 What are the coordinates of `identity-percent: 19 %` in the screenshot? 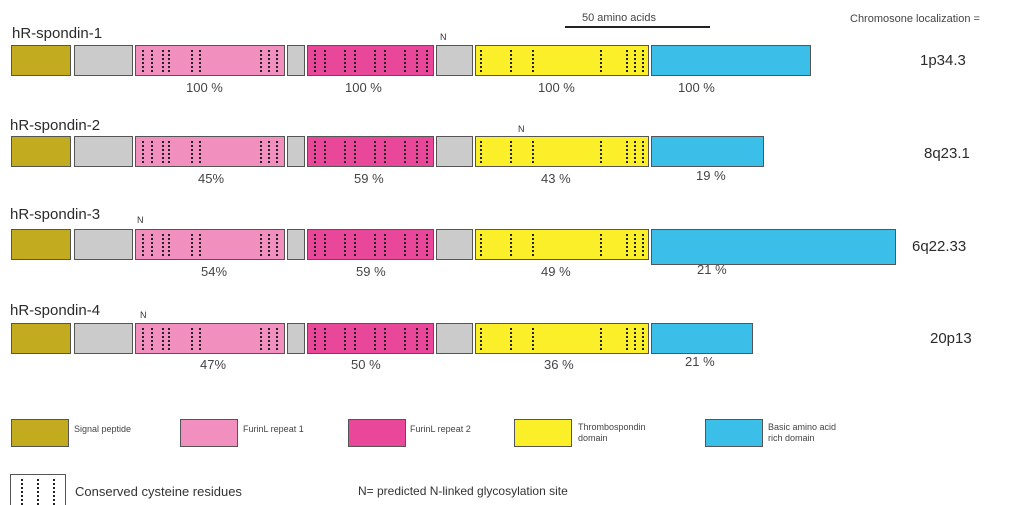 It's located at (711, 175).